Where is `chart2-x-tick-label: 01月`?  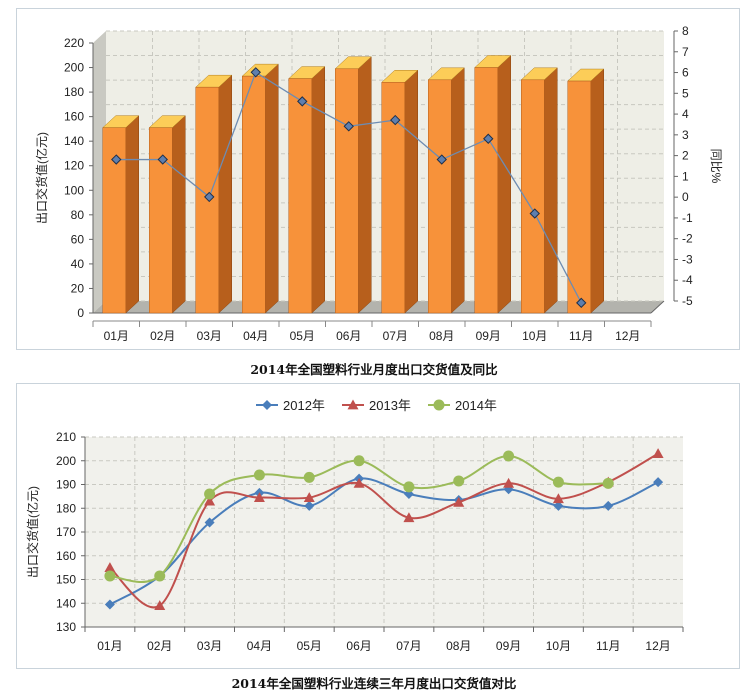 chart2-x-tick-label: 01月 is located at coordinates (109, 646).